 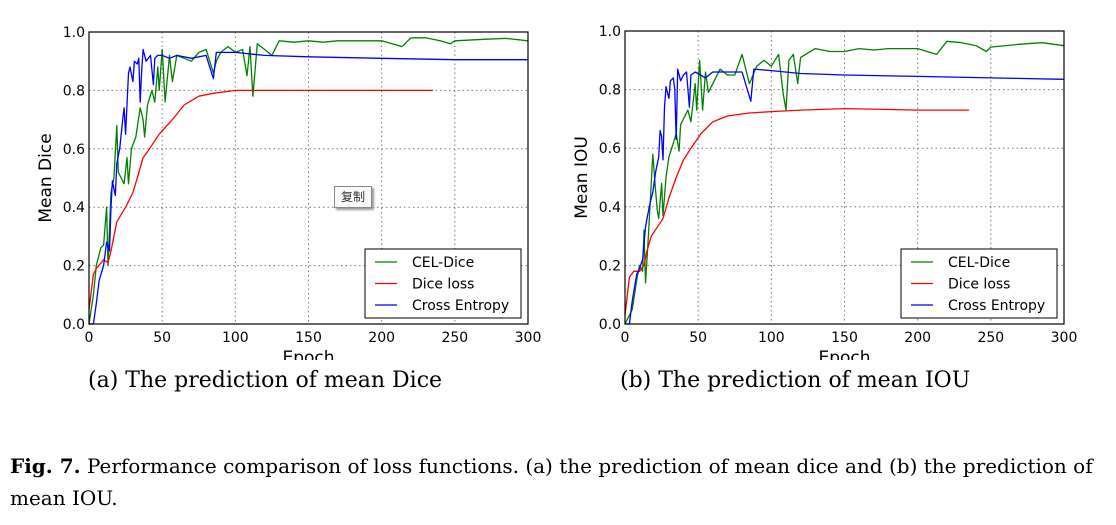 What do you see at coordinates (795, 380) in the screenshot?
I see `subcaption-b: (b) The prediction of mean IOU` at bounding box center [795, 380].